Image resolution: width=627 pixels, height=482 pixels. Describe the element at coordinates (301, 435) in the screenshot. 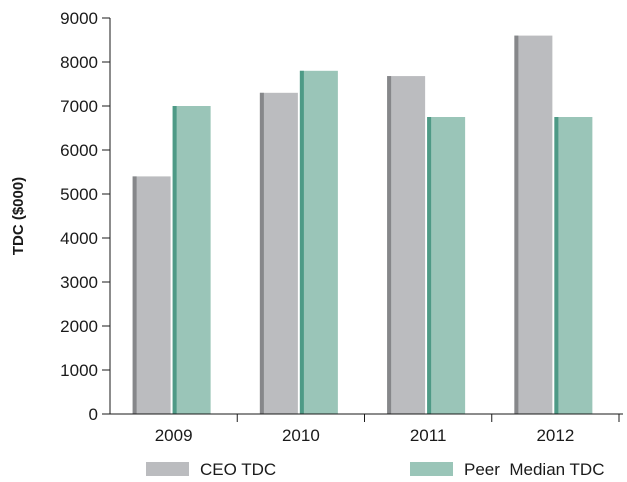

I see `x-tick-label: 2010` at that location.